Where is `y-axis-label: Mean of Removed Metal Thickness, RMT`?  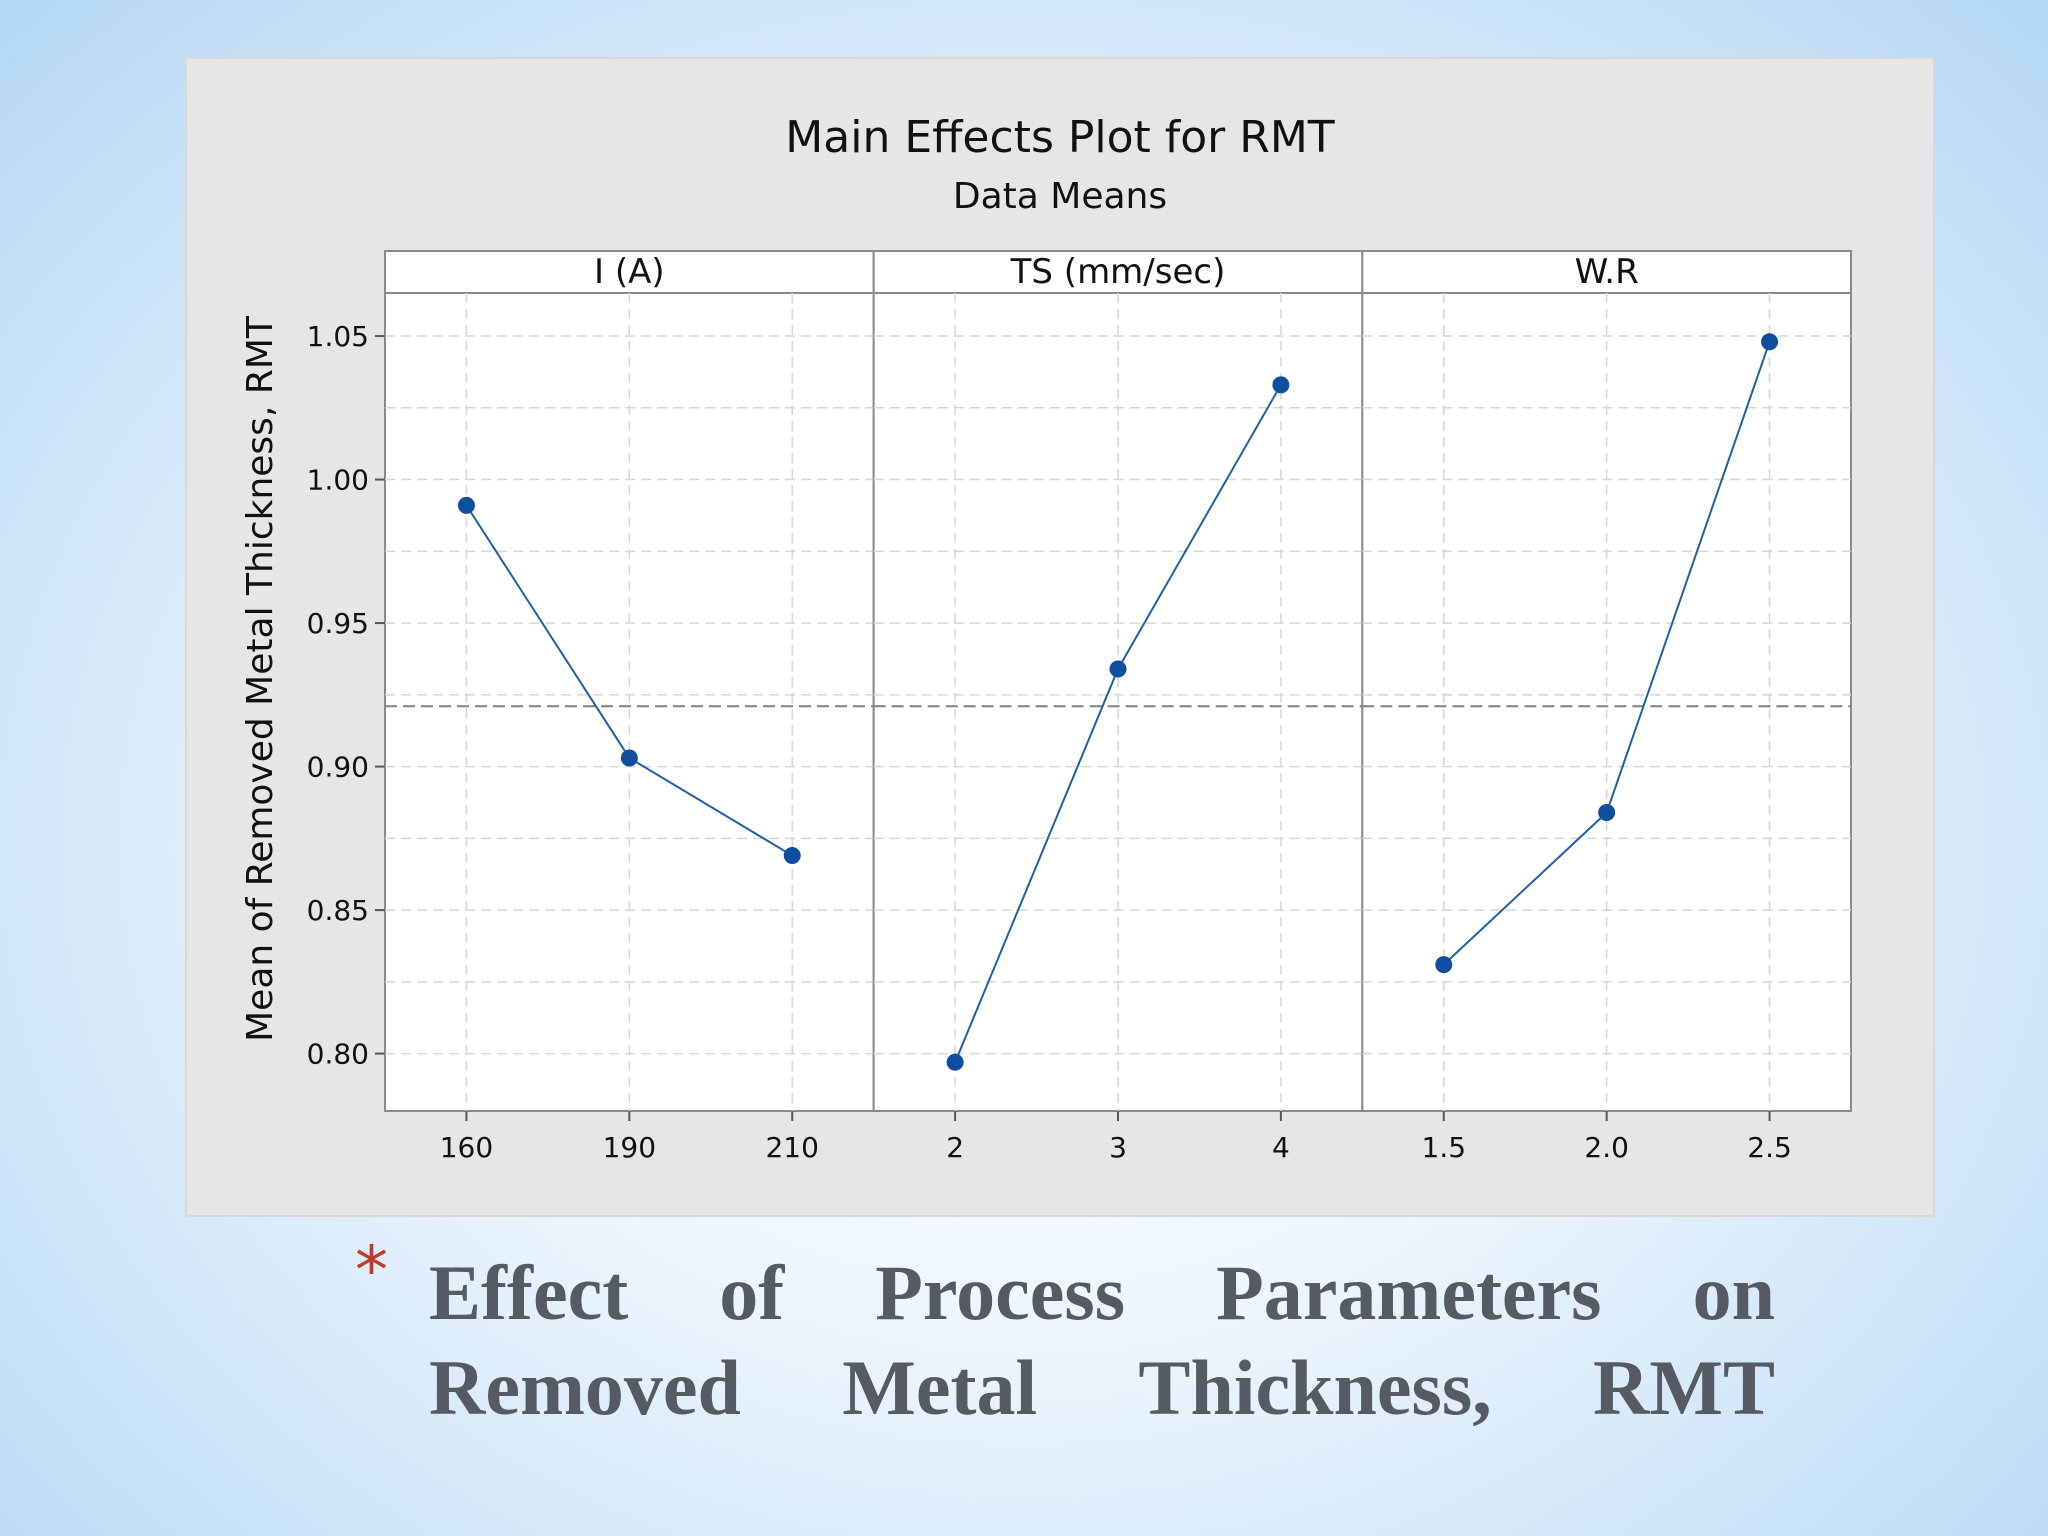 y-axis-label: Mean of Removed Metal Thickness, RMT is located at coordinates (260, 678).